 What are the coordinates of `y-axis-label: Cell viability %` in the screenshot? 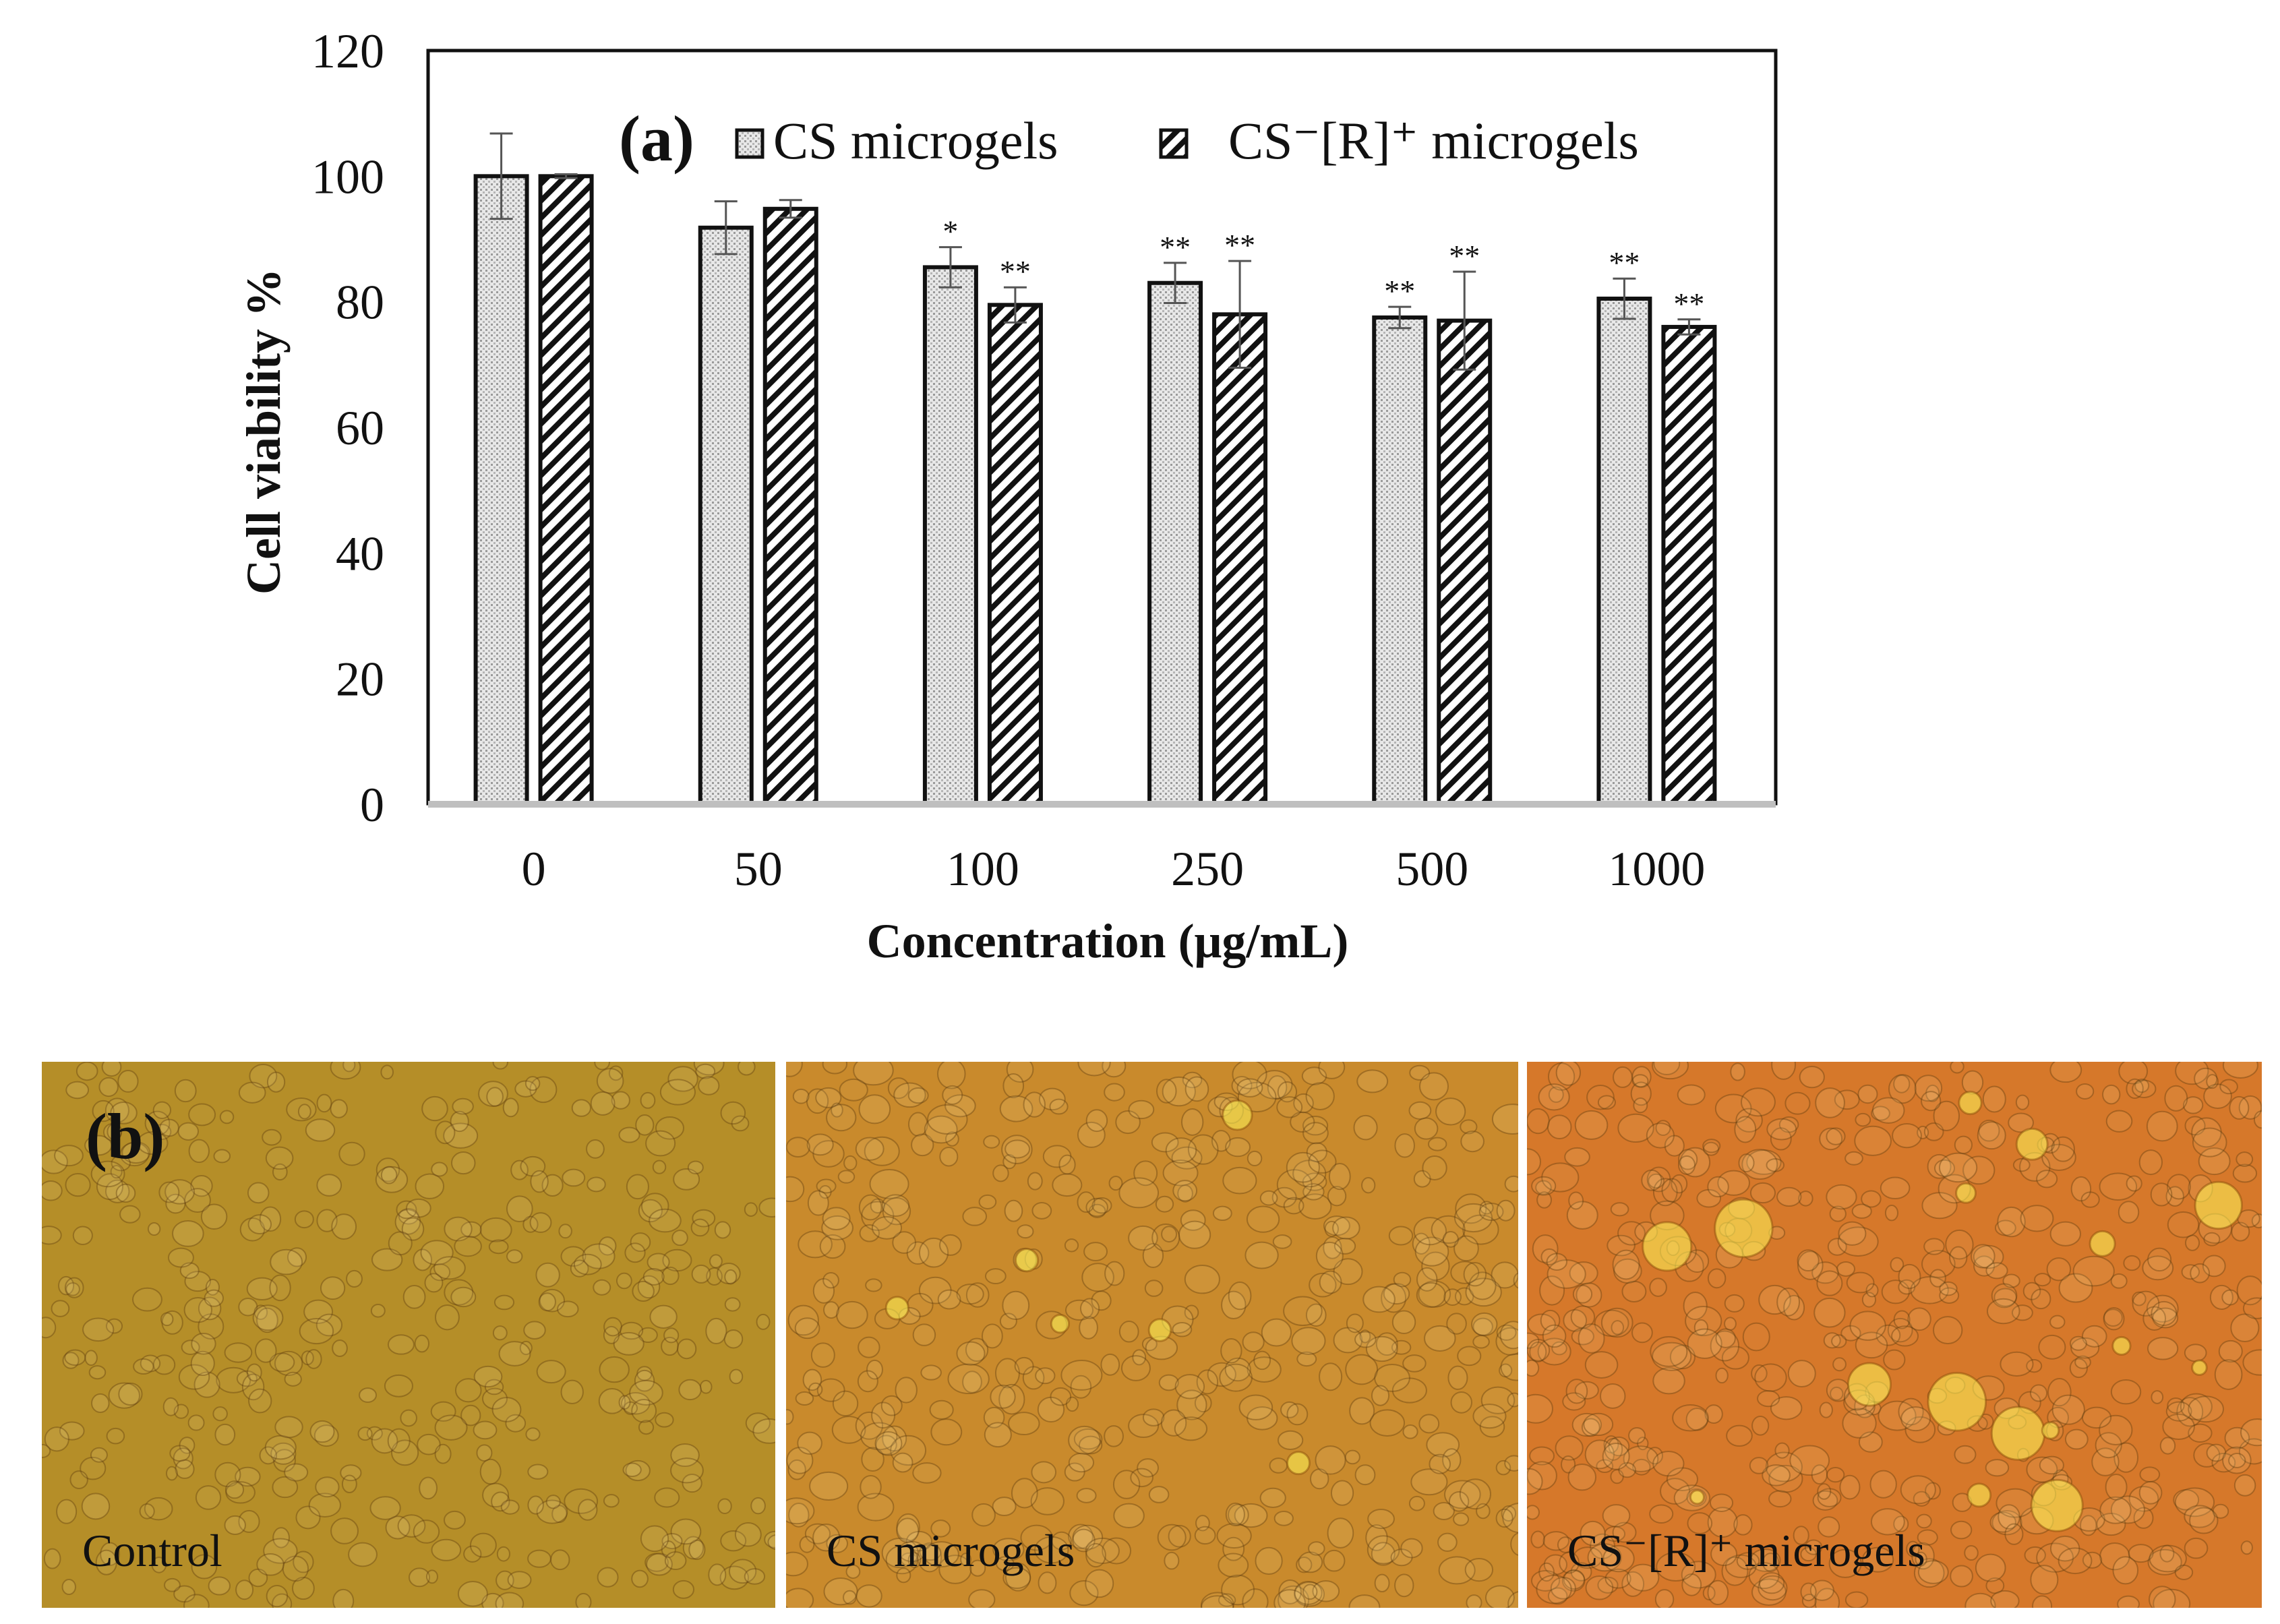 It's located at (264, 431).